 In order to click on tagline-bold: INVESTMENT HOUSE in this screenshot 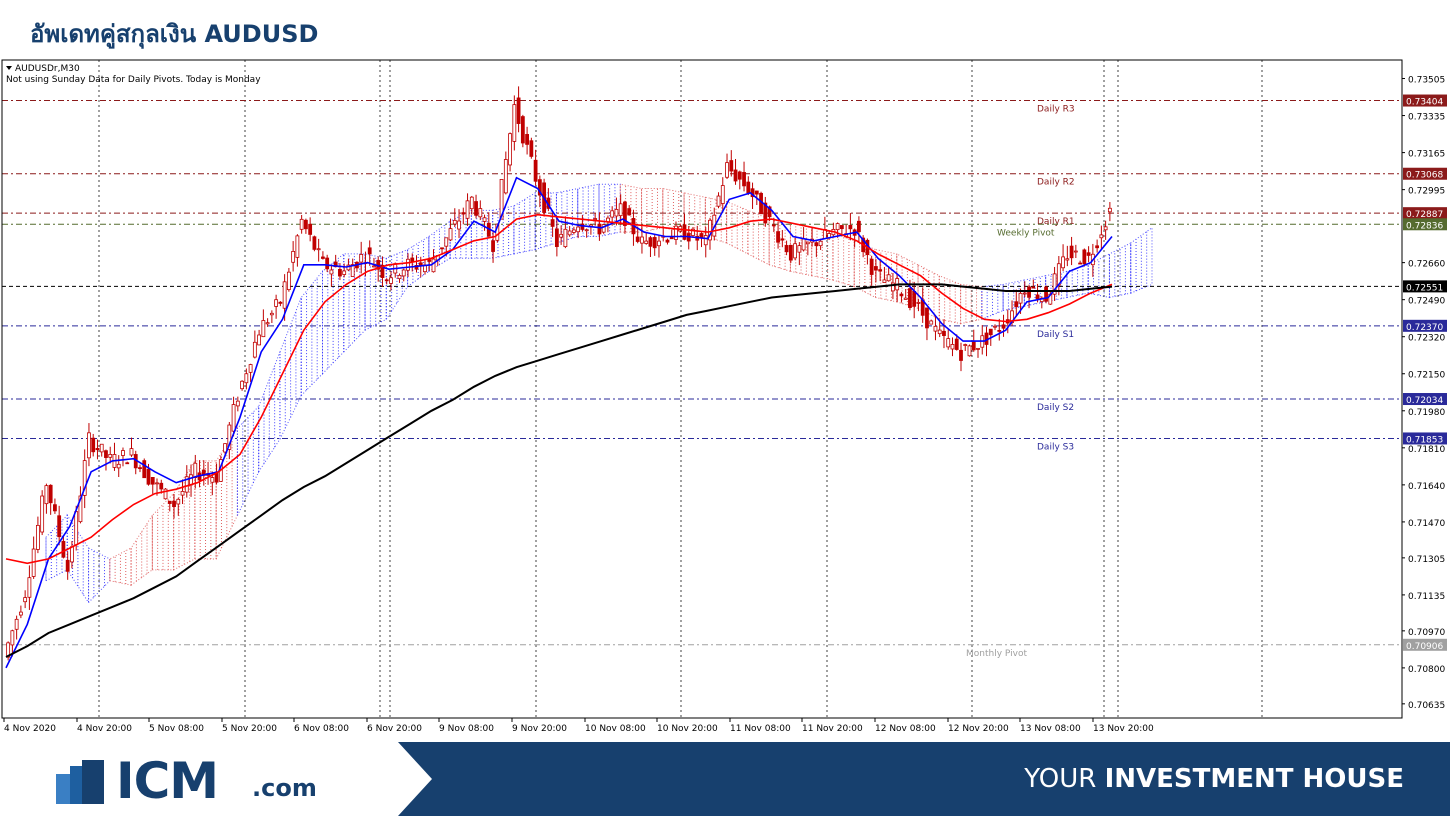, I will do `click(1254, 779)`.